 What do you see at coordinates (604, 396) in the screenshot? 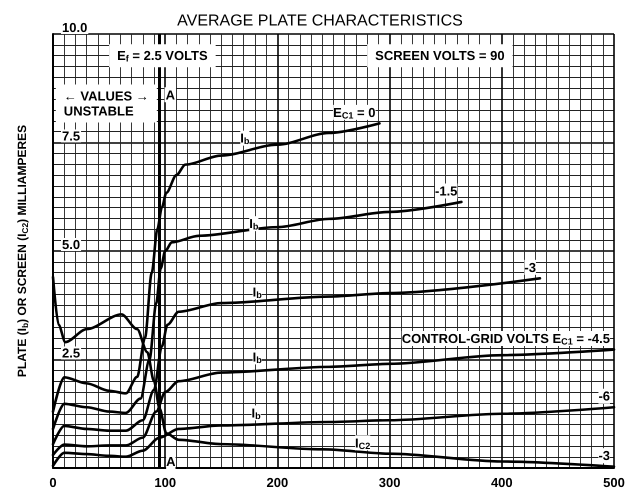
I see `series-label: -6` at bounding box center [604, 396].